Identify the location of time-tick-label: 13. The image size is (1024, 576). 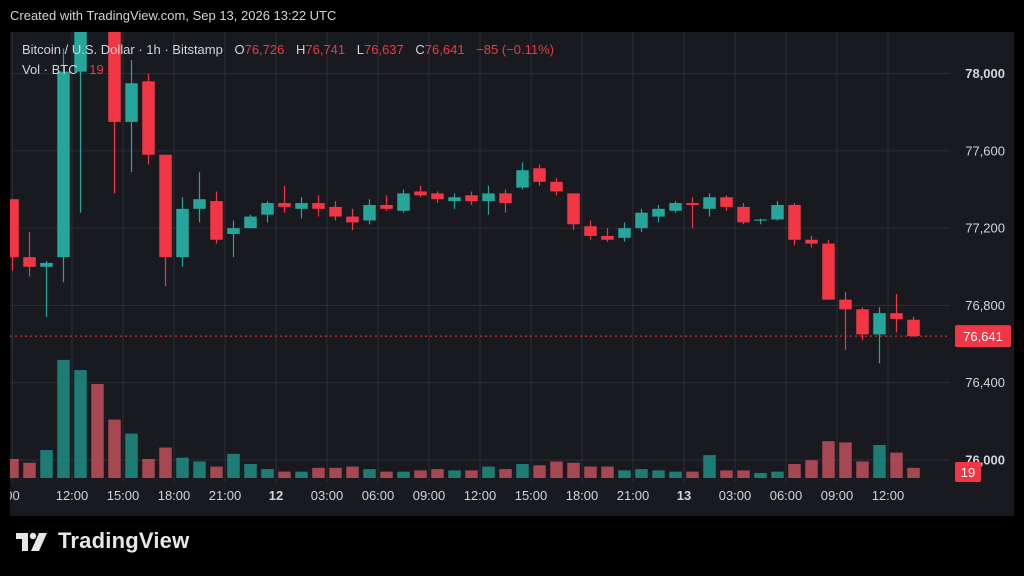
(684, 495).